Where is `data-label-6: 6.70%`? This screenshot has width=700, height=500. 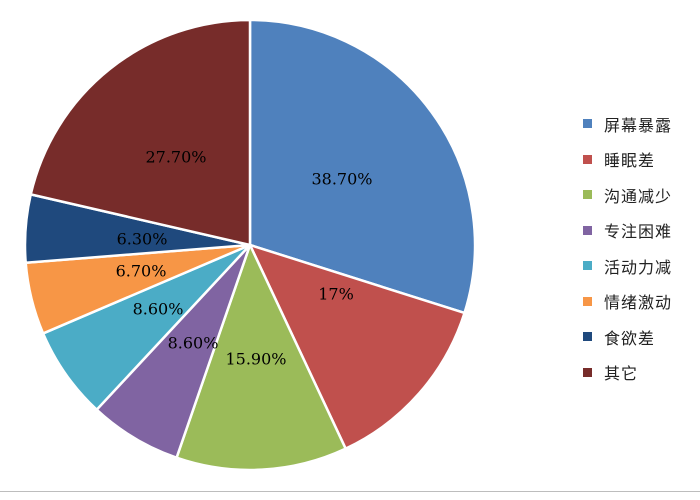
data-label-6: 6.70% is located at coordinates (141, 271).